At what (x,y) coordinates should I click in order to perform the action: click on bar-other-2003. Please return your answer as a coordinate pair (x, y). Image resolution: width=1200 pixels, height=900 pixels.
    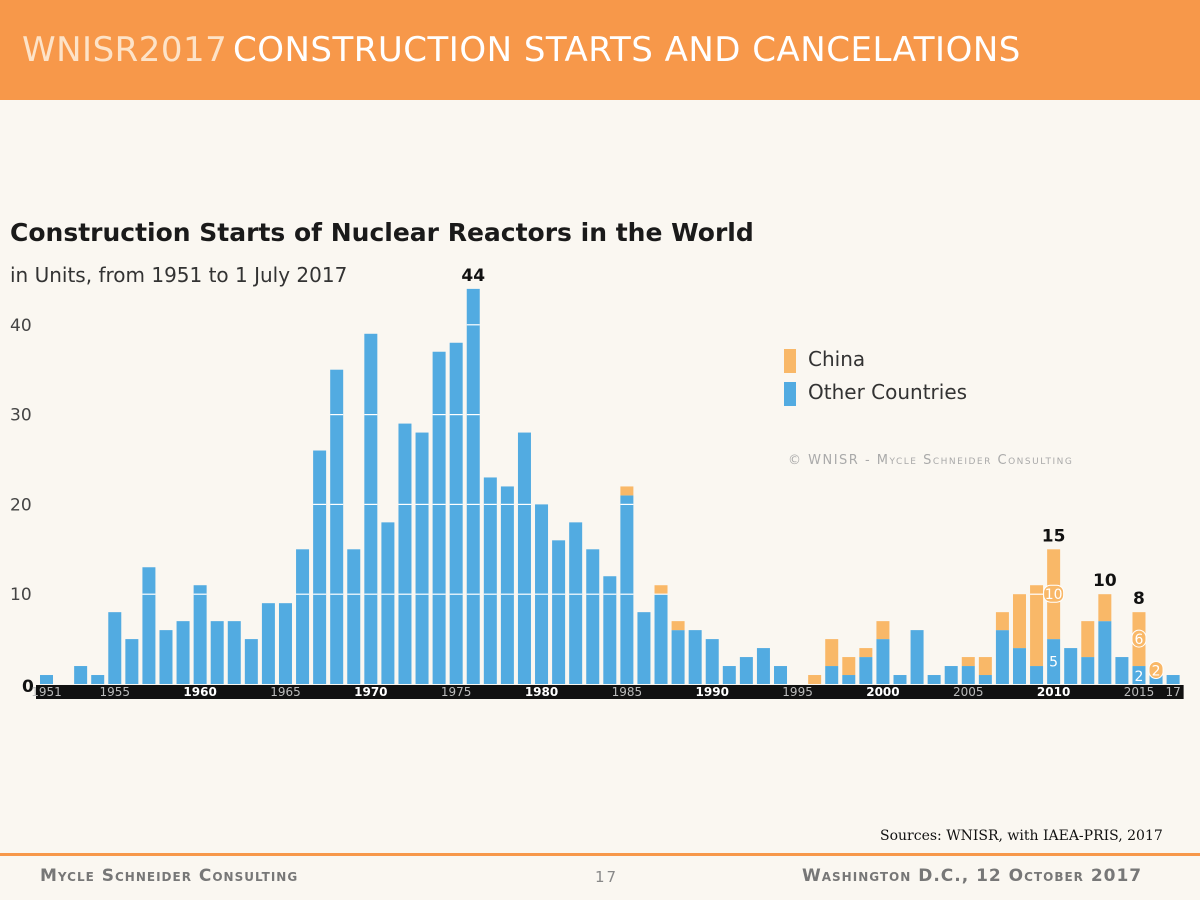
    Looking at the image, I should click on (934, 679).